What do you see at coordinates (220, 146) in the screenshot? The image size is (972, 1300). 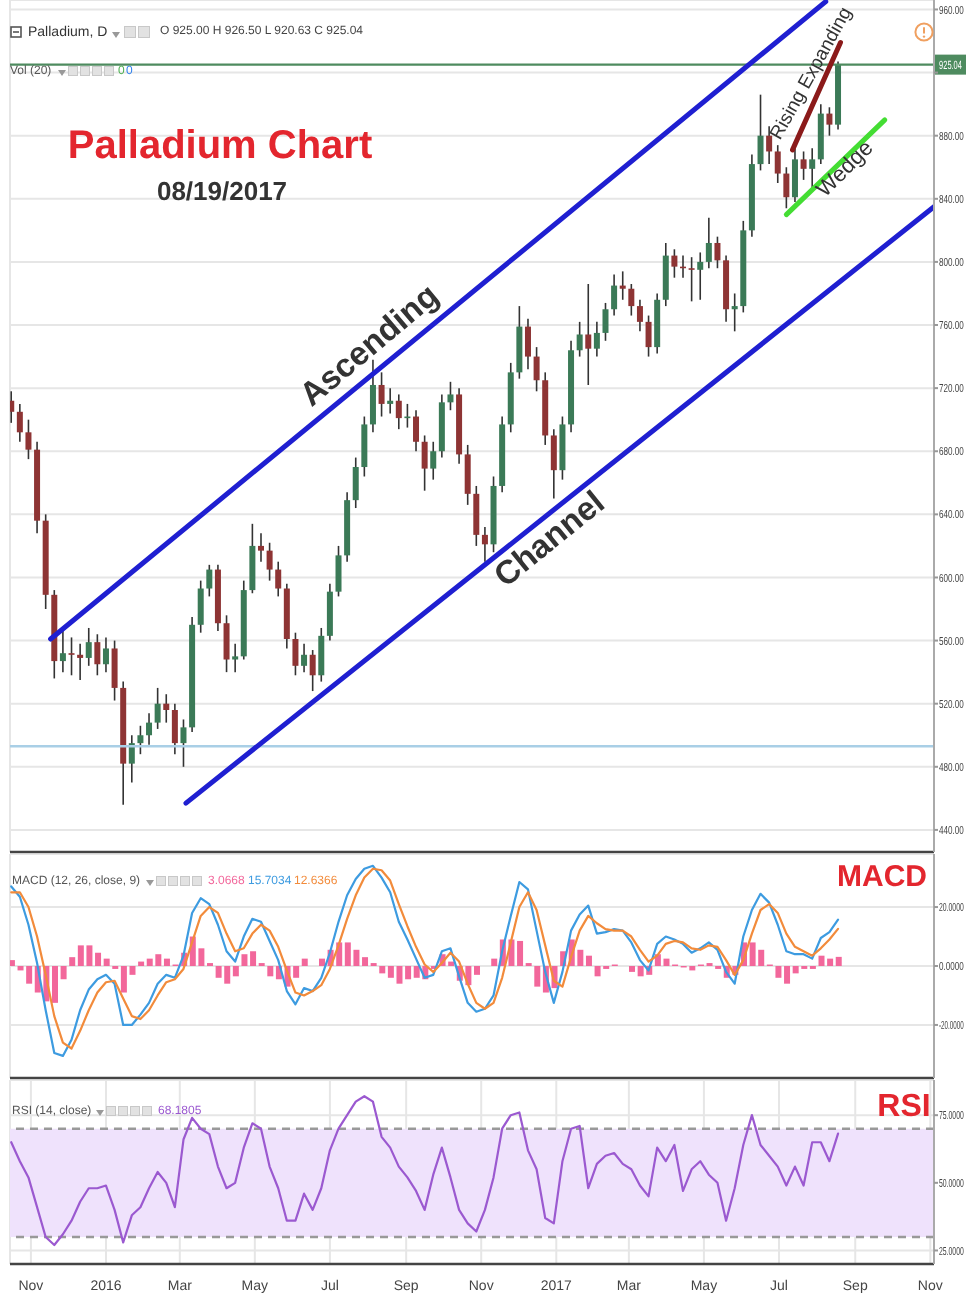 I see `text: Palladium Chart` at bounding box center [220, 146].